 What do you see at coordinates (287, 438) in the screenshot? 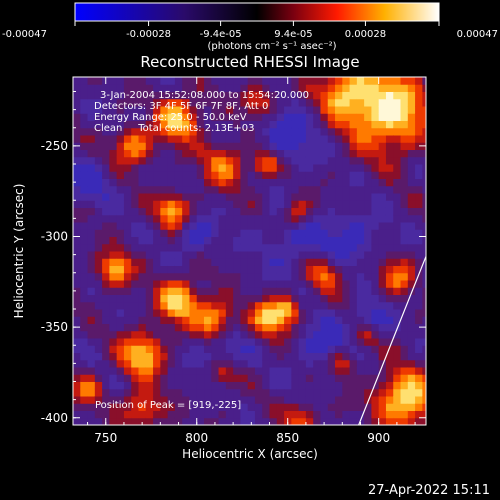
I see `x-tick-label: 850` at bounding box center [287, 438].